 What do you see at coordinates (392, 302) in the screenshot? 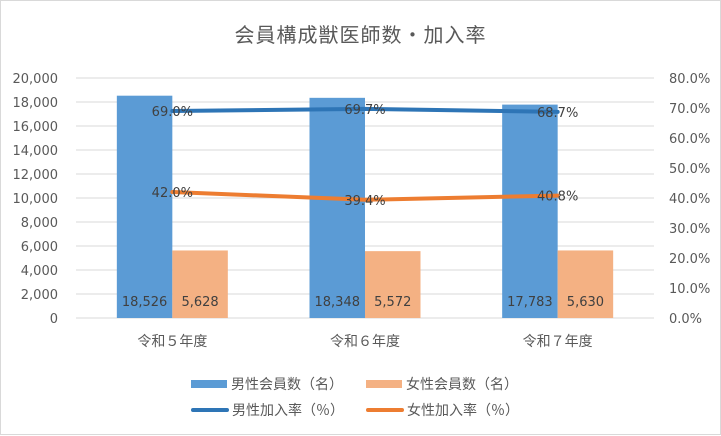
I see `data-label-female-members: 5,572` at bounding box center [392, 302].